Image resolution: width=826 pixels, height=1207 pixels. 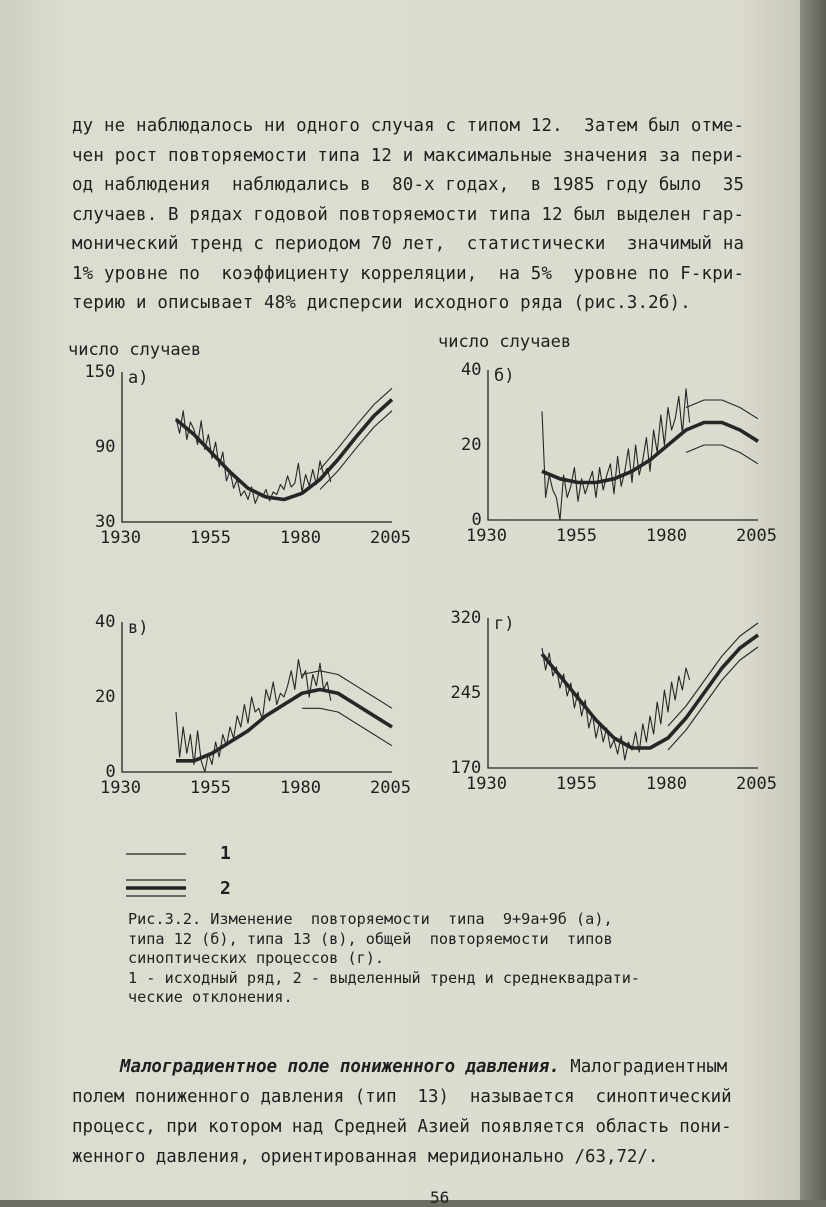 I want to click on chart-panel-g: 170 245 320 1930 1955 1980 2005 г), so click(x=612, y=708).